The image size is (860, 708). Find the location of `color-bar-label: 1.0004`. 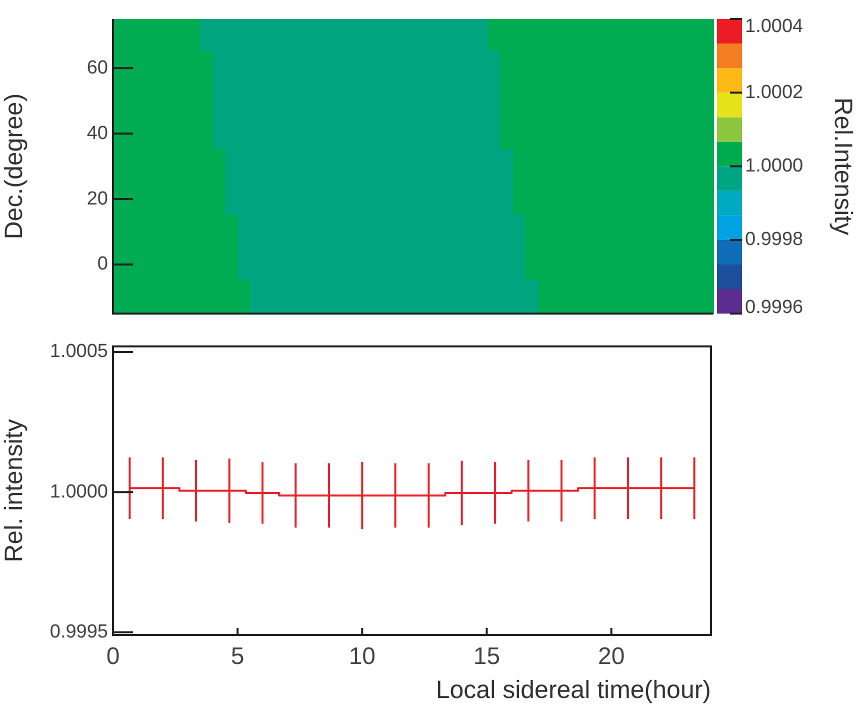

color-bar-label: 1.0004 is located at coordinates (774, 27).